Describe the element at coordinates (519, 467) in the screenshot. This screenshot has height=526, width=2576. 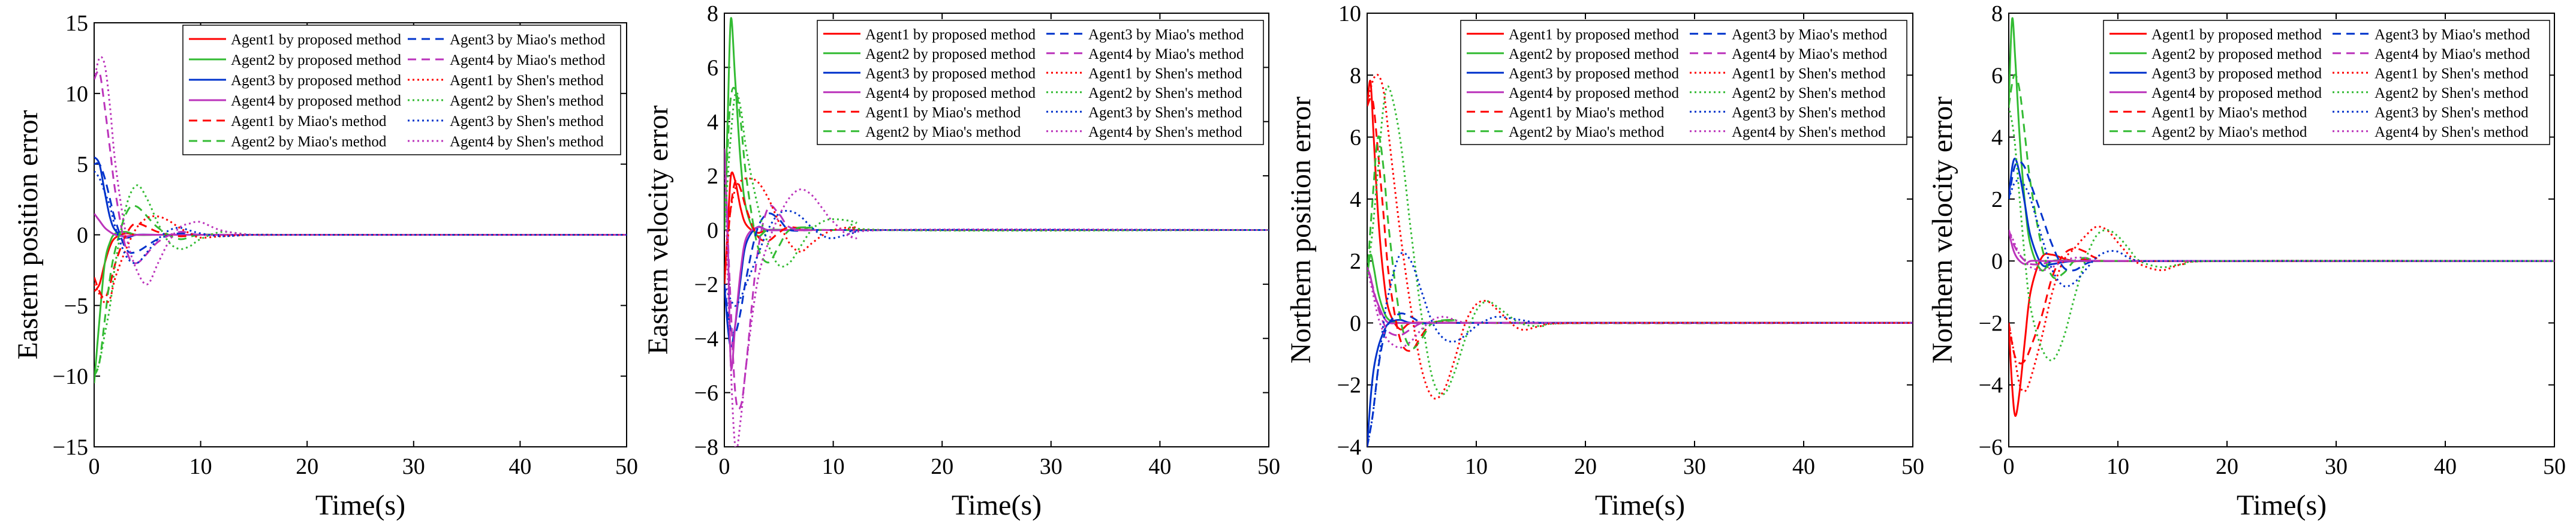
I see `x-tick-label: 40` at that location.